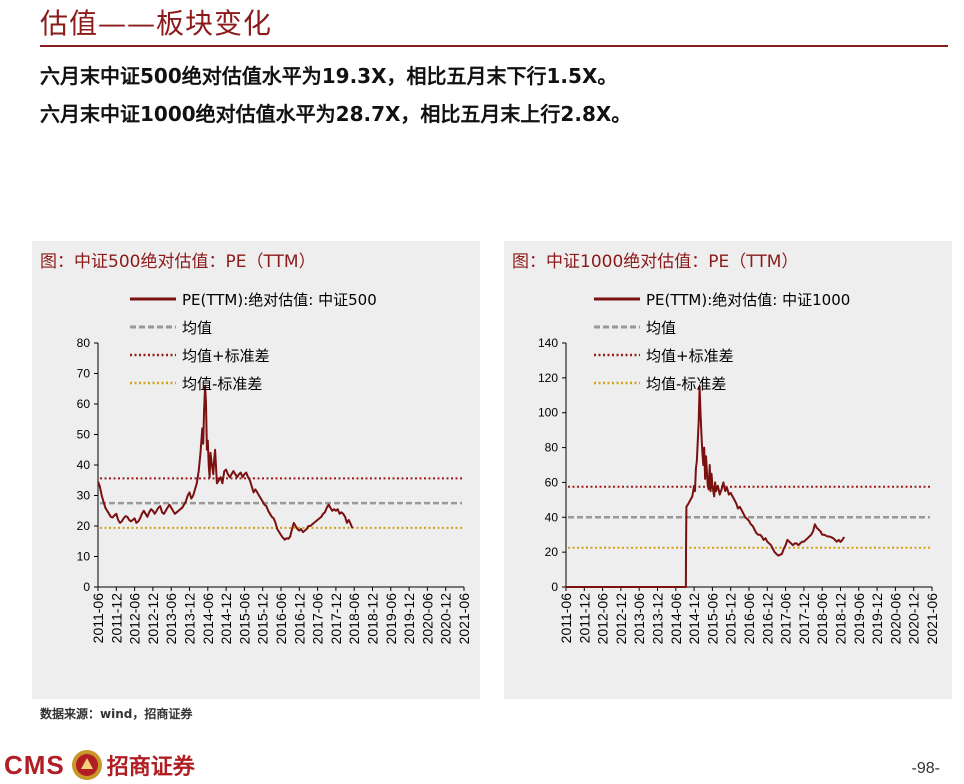 This screenshot has width=964, height=784. Describe the element at coordinates (84, 435) in the screenshot. I see `y-tick-label: 50` at that location.